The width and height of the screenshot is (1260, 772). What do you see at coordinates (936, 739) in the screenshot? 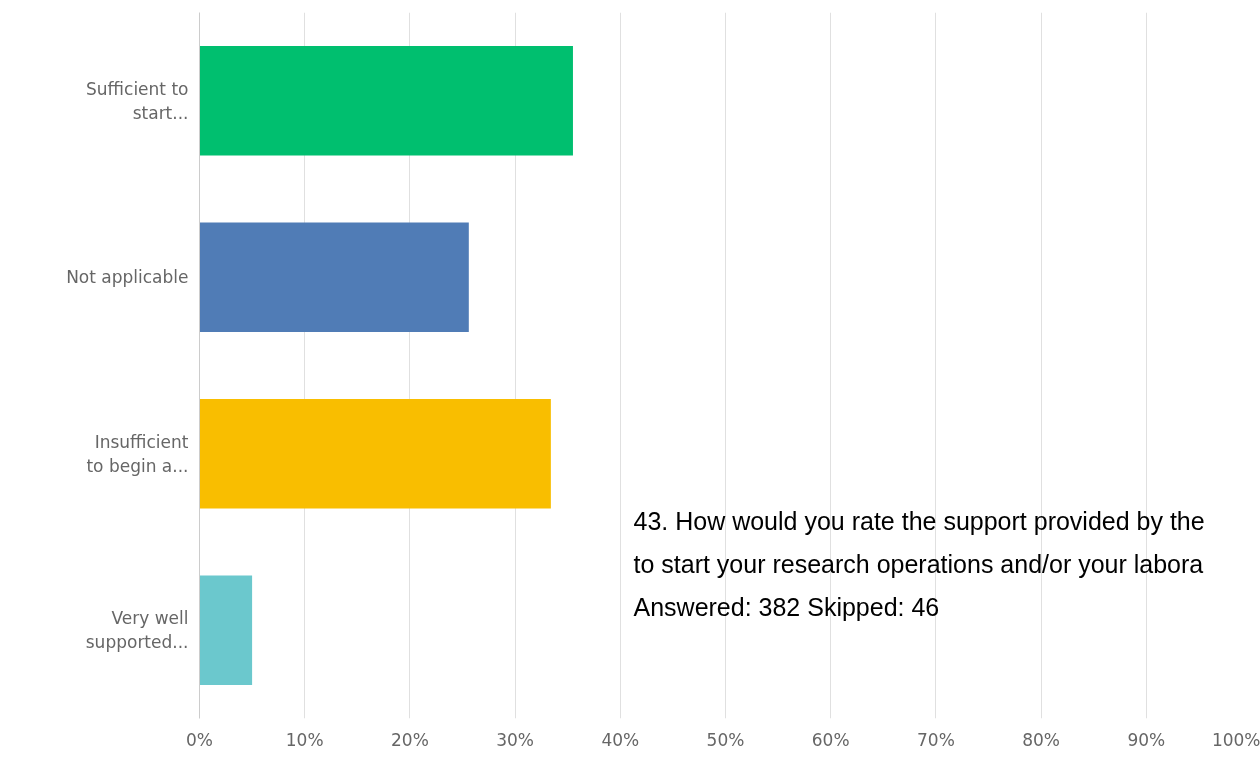
I see `x-tick-label: 70%` at bounding box center [936, 739].